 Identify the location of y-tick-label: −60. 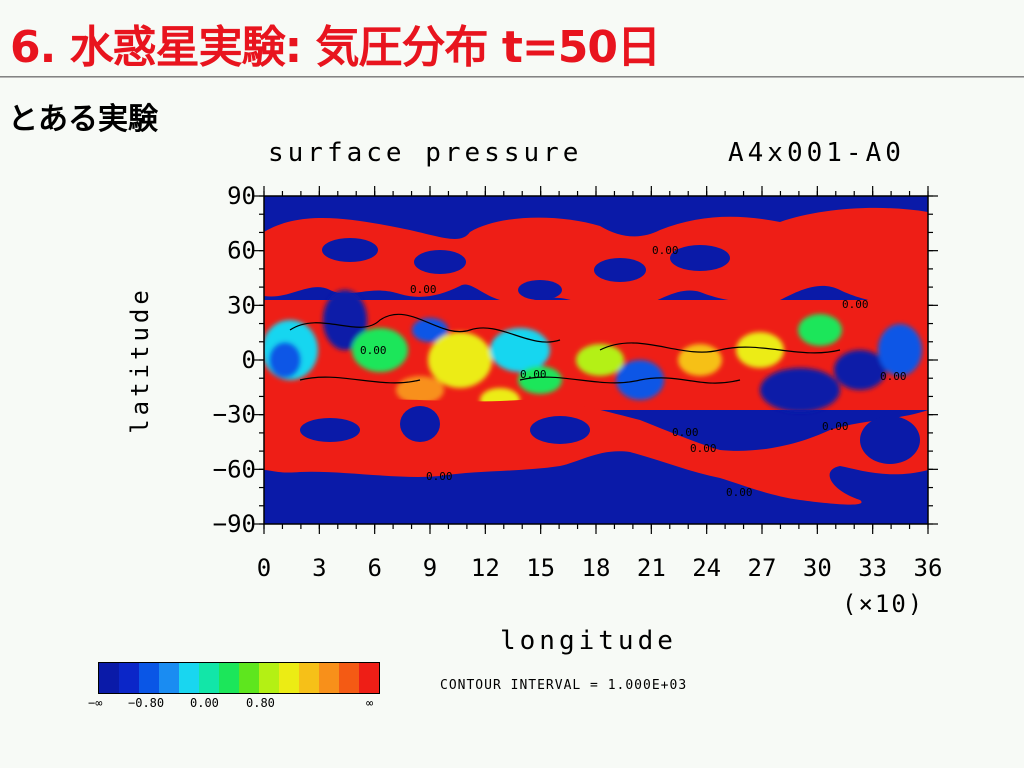
(234, 469).